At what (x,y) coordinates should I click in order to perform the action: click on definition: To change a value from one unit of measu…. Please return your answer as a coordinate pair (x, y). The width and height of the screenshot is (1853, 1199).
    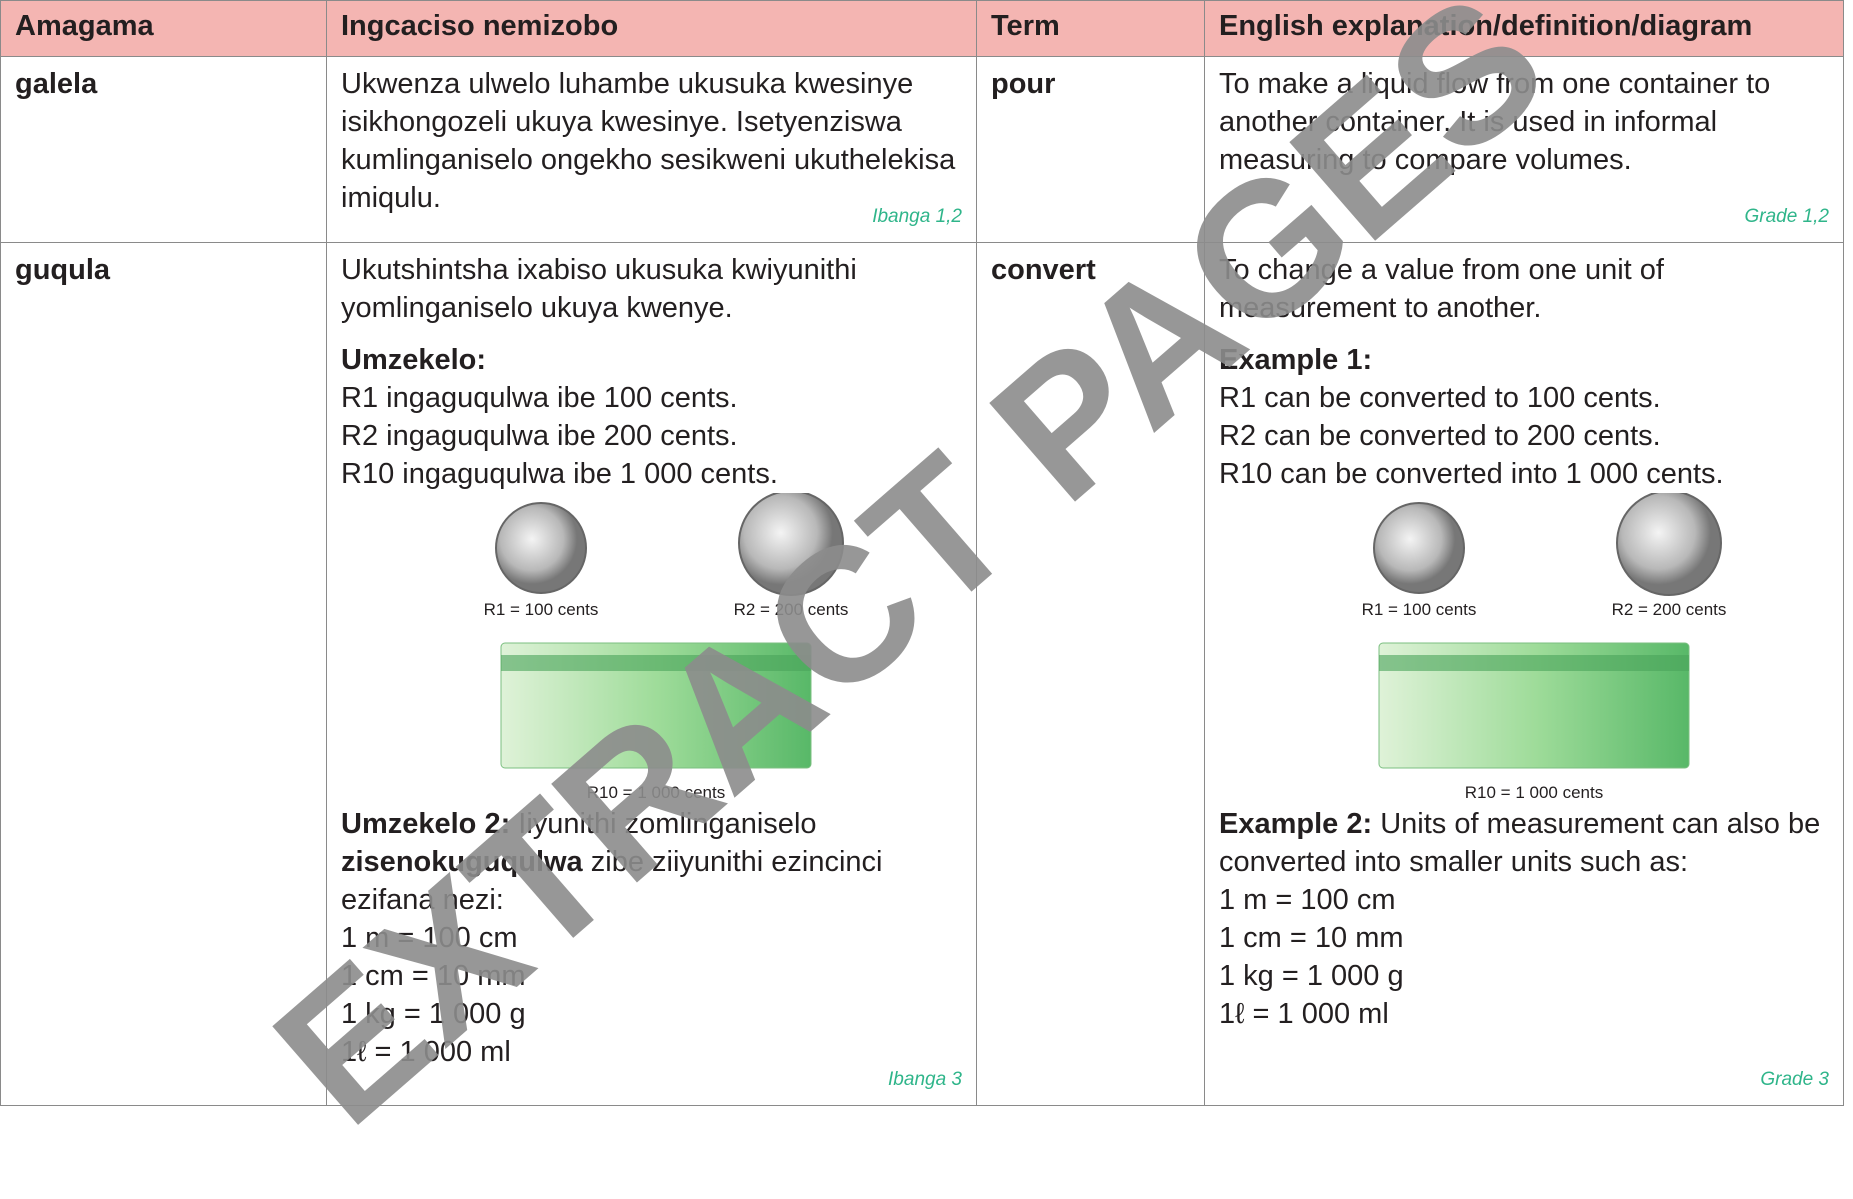
    Looking at the image, I should click on (1441, 289).